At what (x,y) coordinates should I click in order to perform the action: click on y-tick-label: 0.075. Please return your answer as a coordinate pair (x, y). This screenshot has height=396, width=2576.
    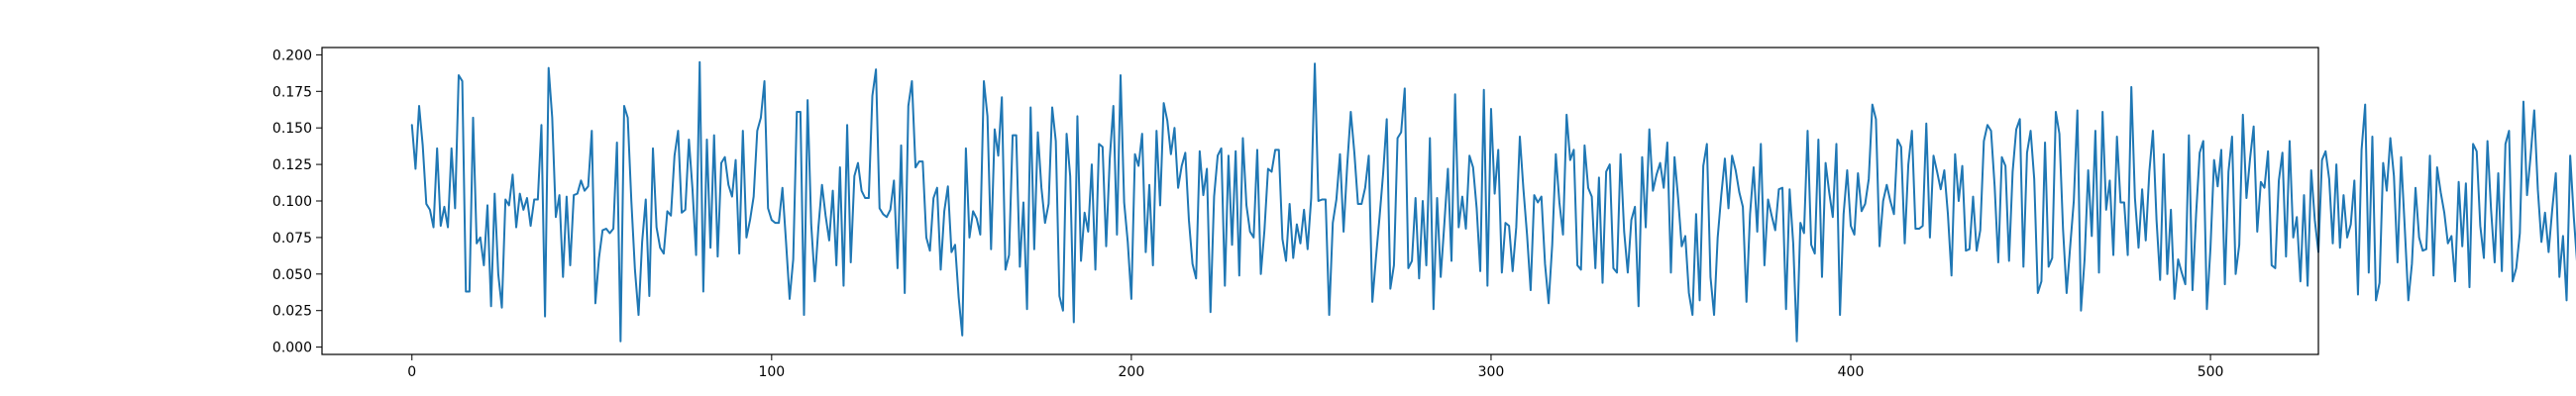
    Looking at the image, I should click on (292, 239).